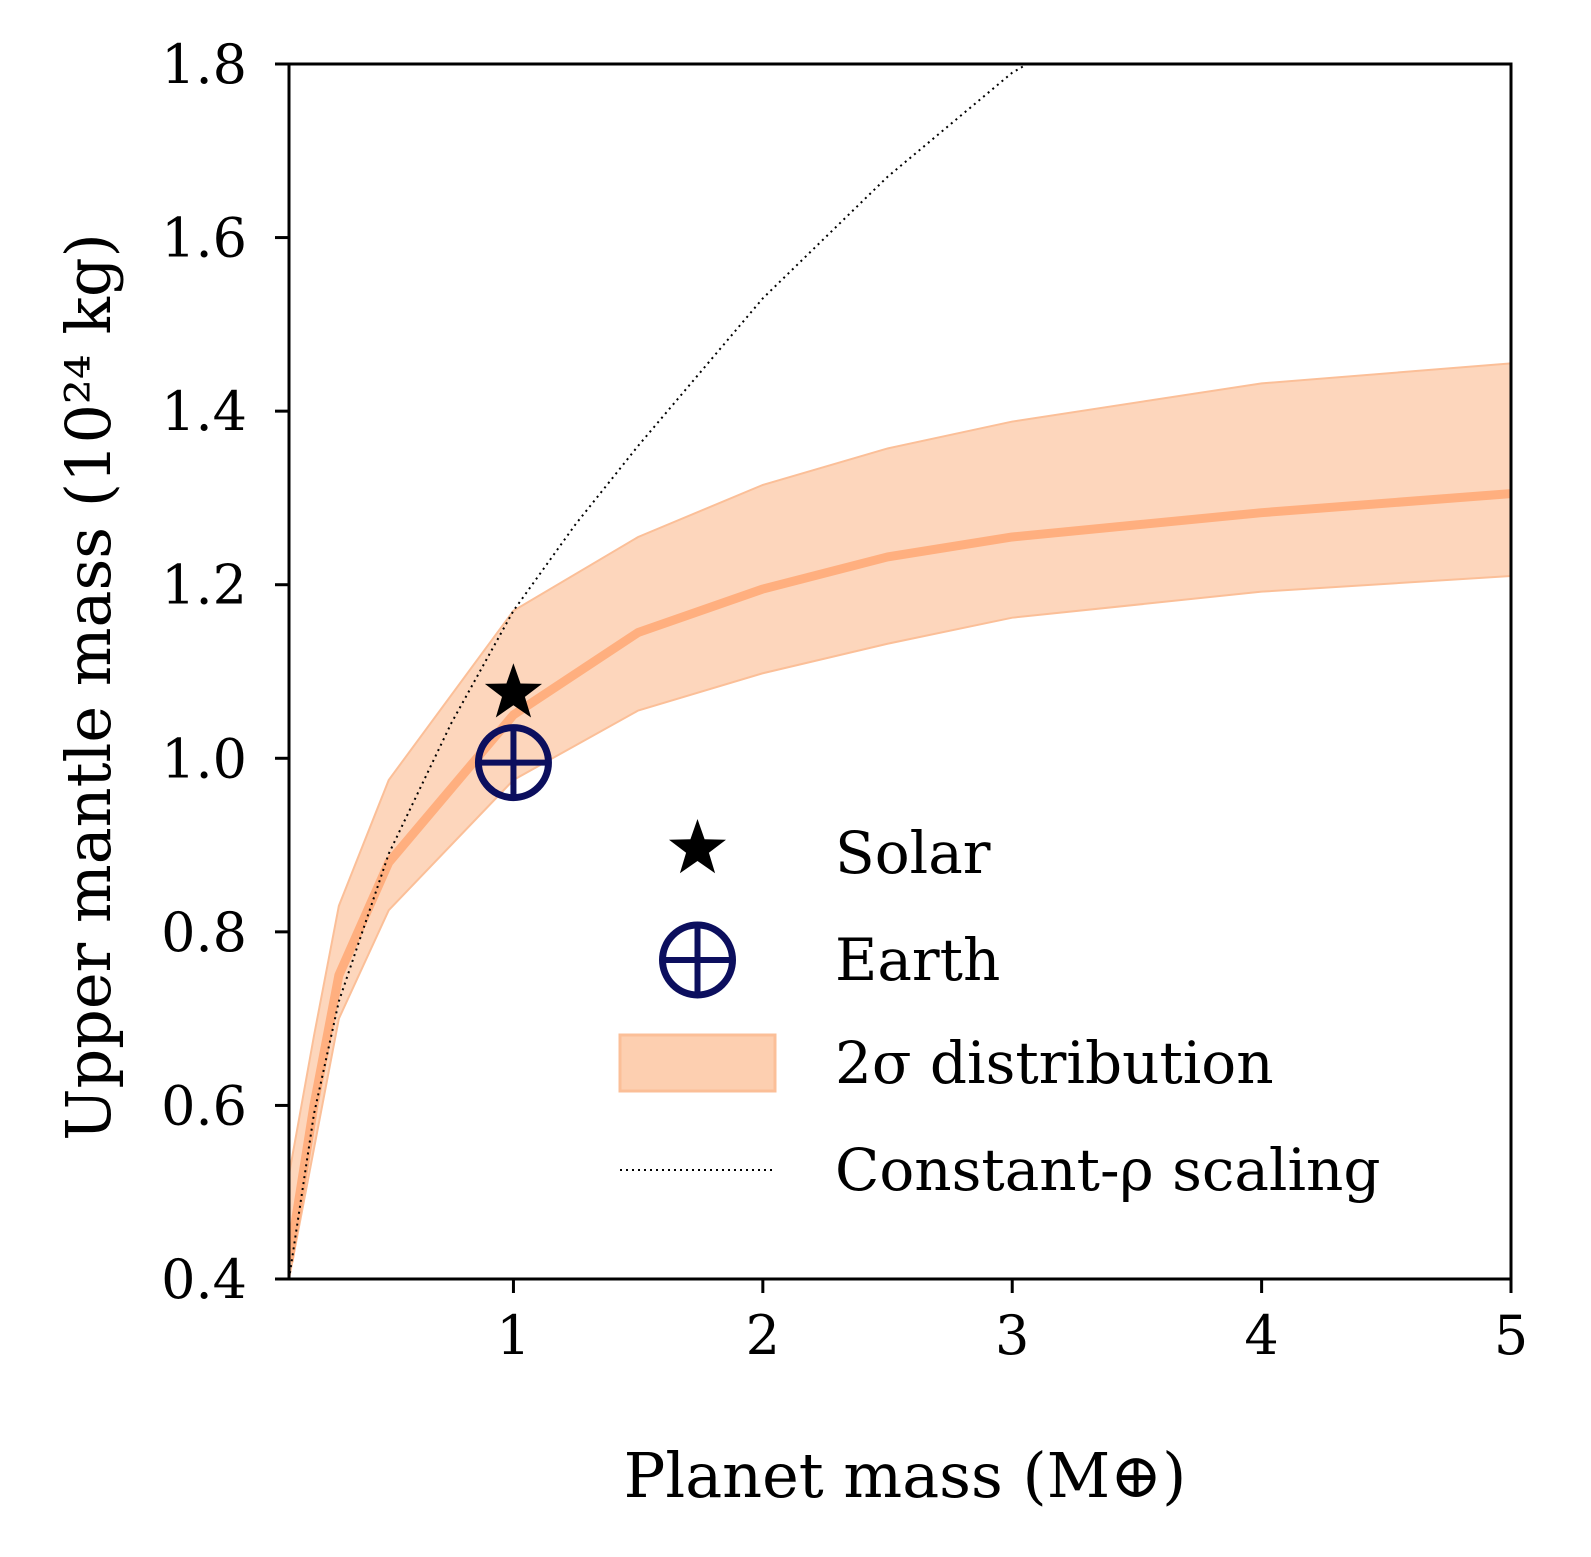 Image resolution: width=1591 pixels, height=1557 pixels. What do you see at coordinates (204, 411) in the screenshot?
I see `y-tick-label-1.4: 1.4` at bounding box center [204, 411].